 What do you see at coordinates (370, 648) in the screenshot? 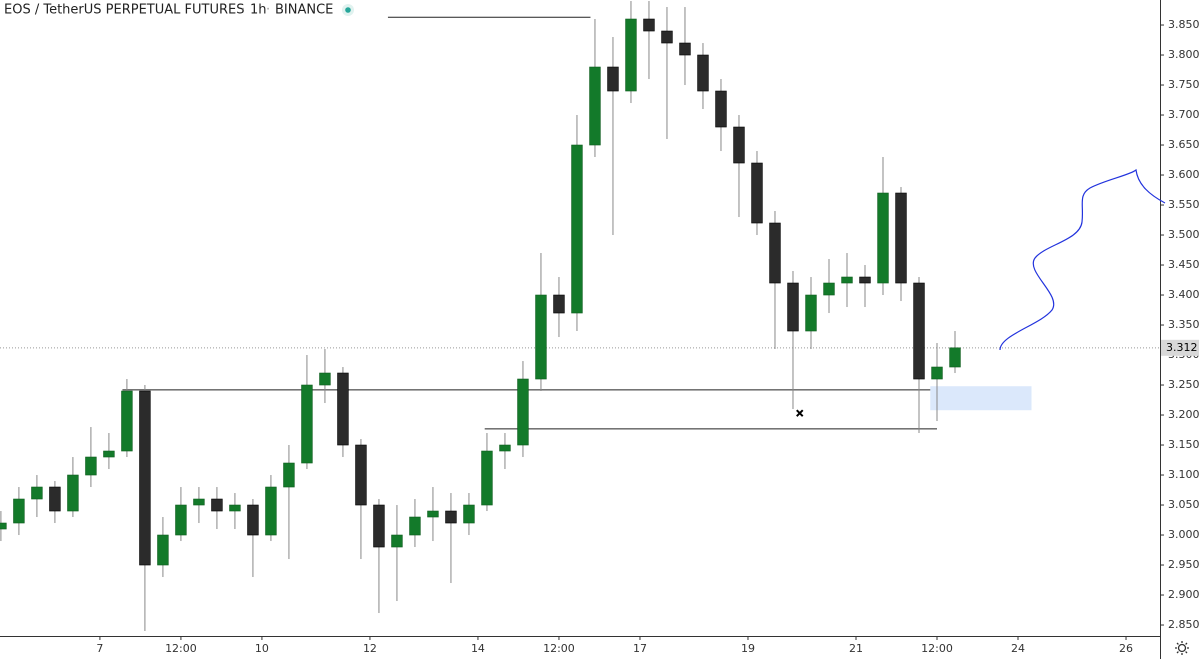
I see `x-tick-label: 12` at bounding box center [370, 648].